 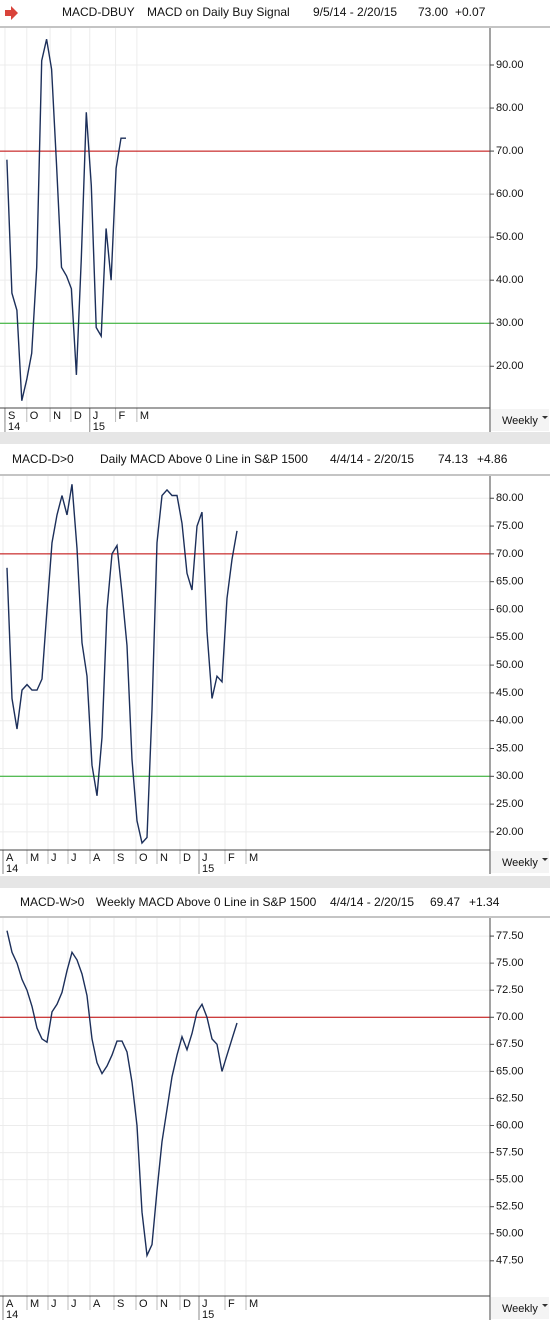 What do you see at coordinates (470, 12) in the screenshot?
I see `header-change: +0.07` at bounding box center [470, 12].